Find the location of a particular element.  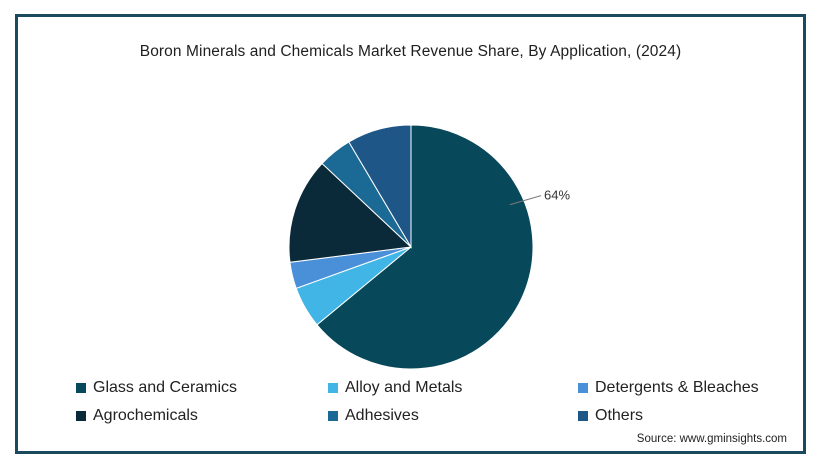

legend-item: Others is located at coordinates (610, 416).